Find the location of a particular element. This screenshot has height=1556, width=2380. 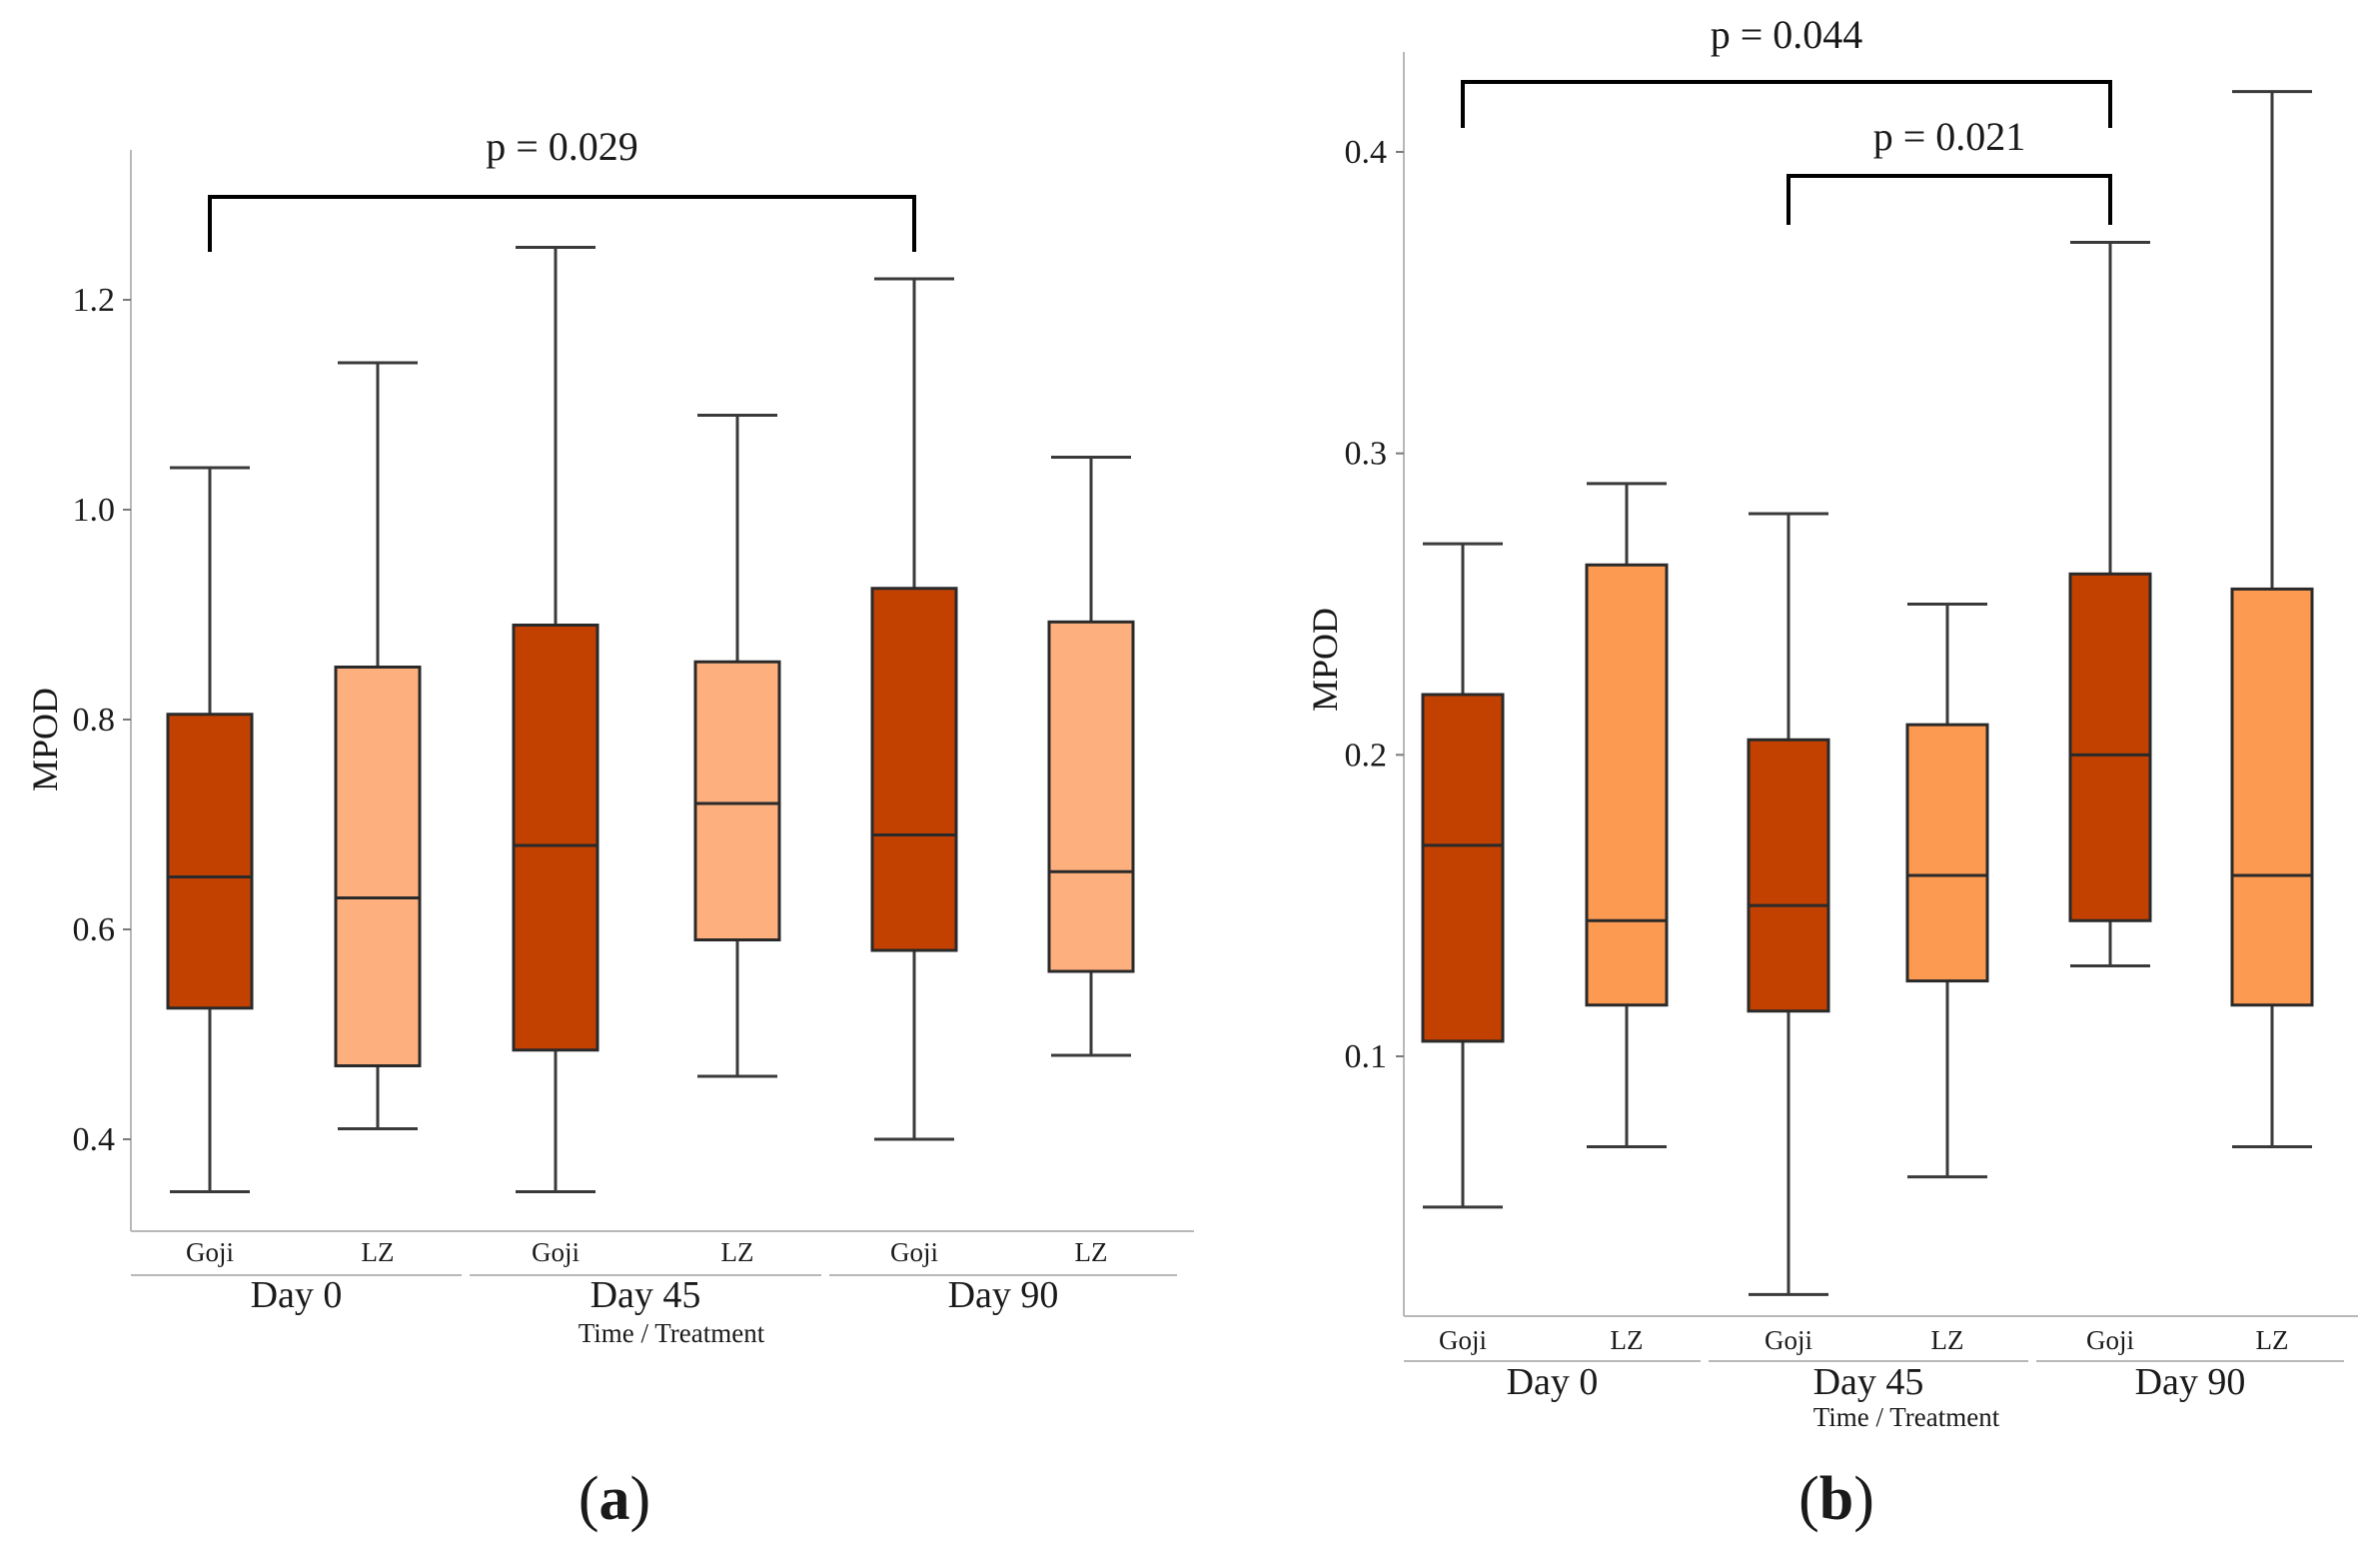

y-tick-label: 0.3 is located at coordinates (1366, 455).